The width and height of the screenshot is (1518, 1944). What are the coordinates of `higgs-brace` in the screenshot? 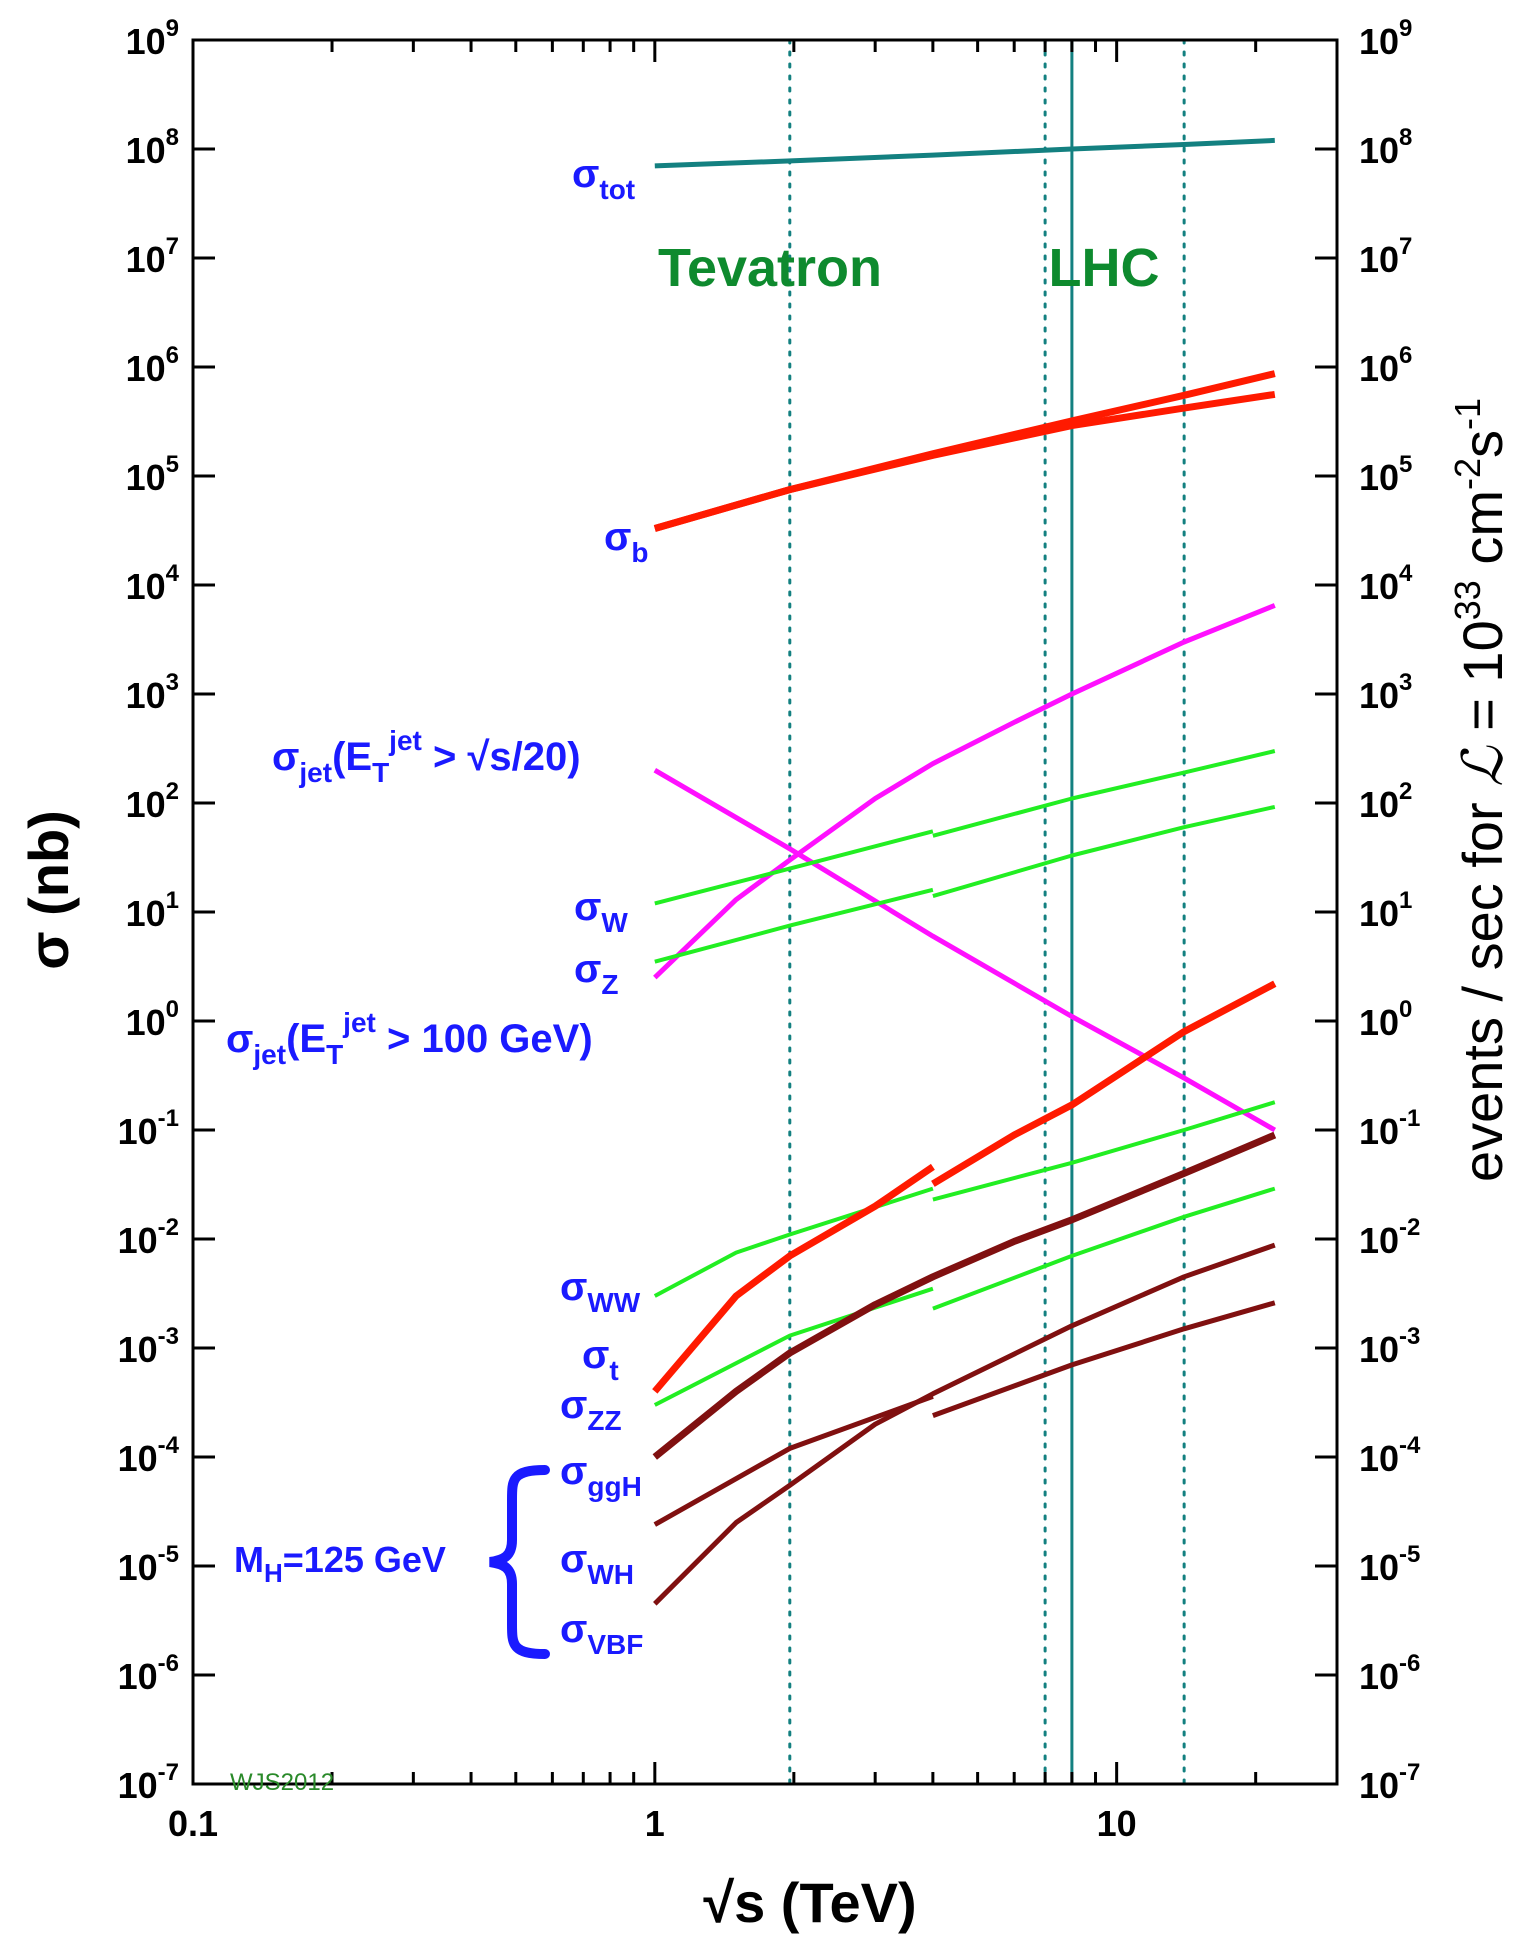 It's located at (519, 1562).